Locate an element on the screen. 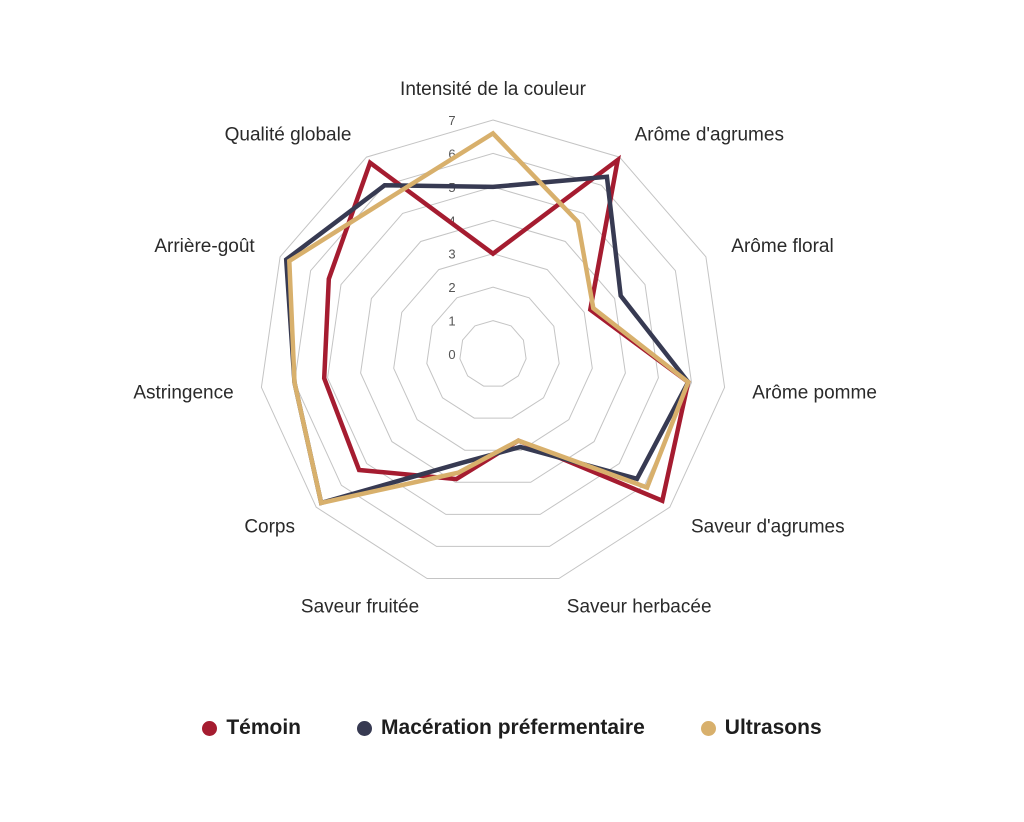  tick-label: 7 is located at coordinates (451, 120).